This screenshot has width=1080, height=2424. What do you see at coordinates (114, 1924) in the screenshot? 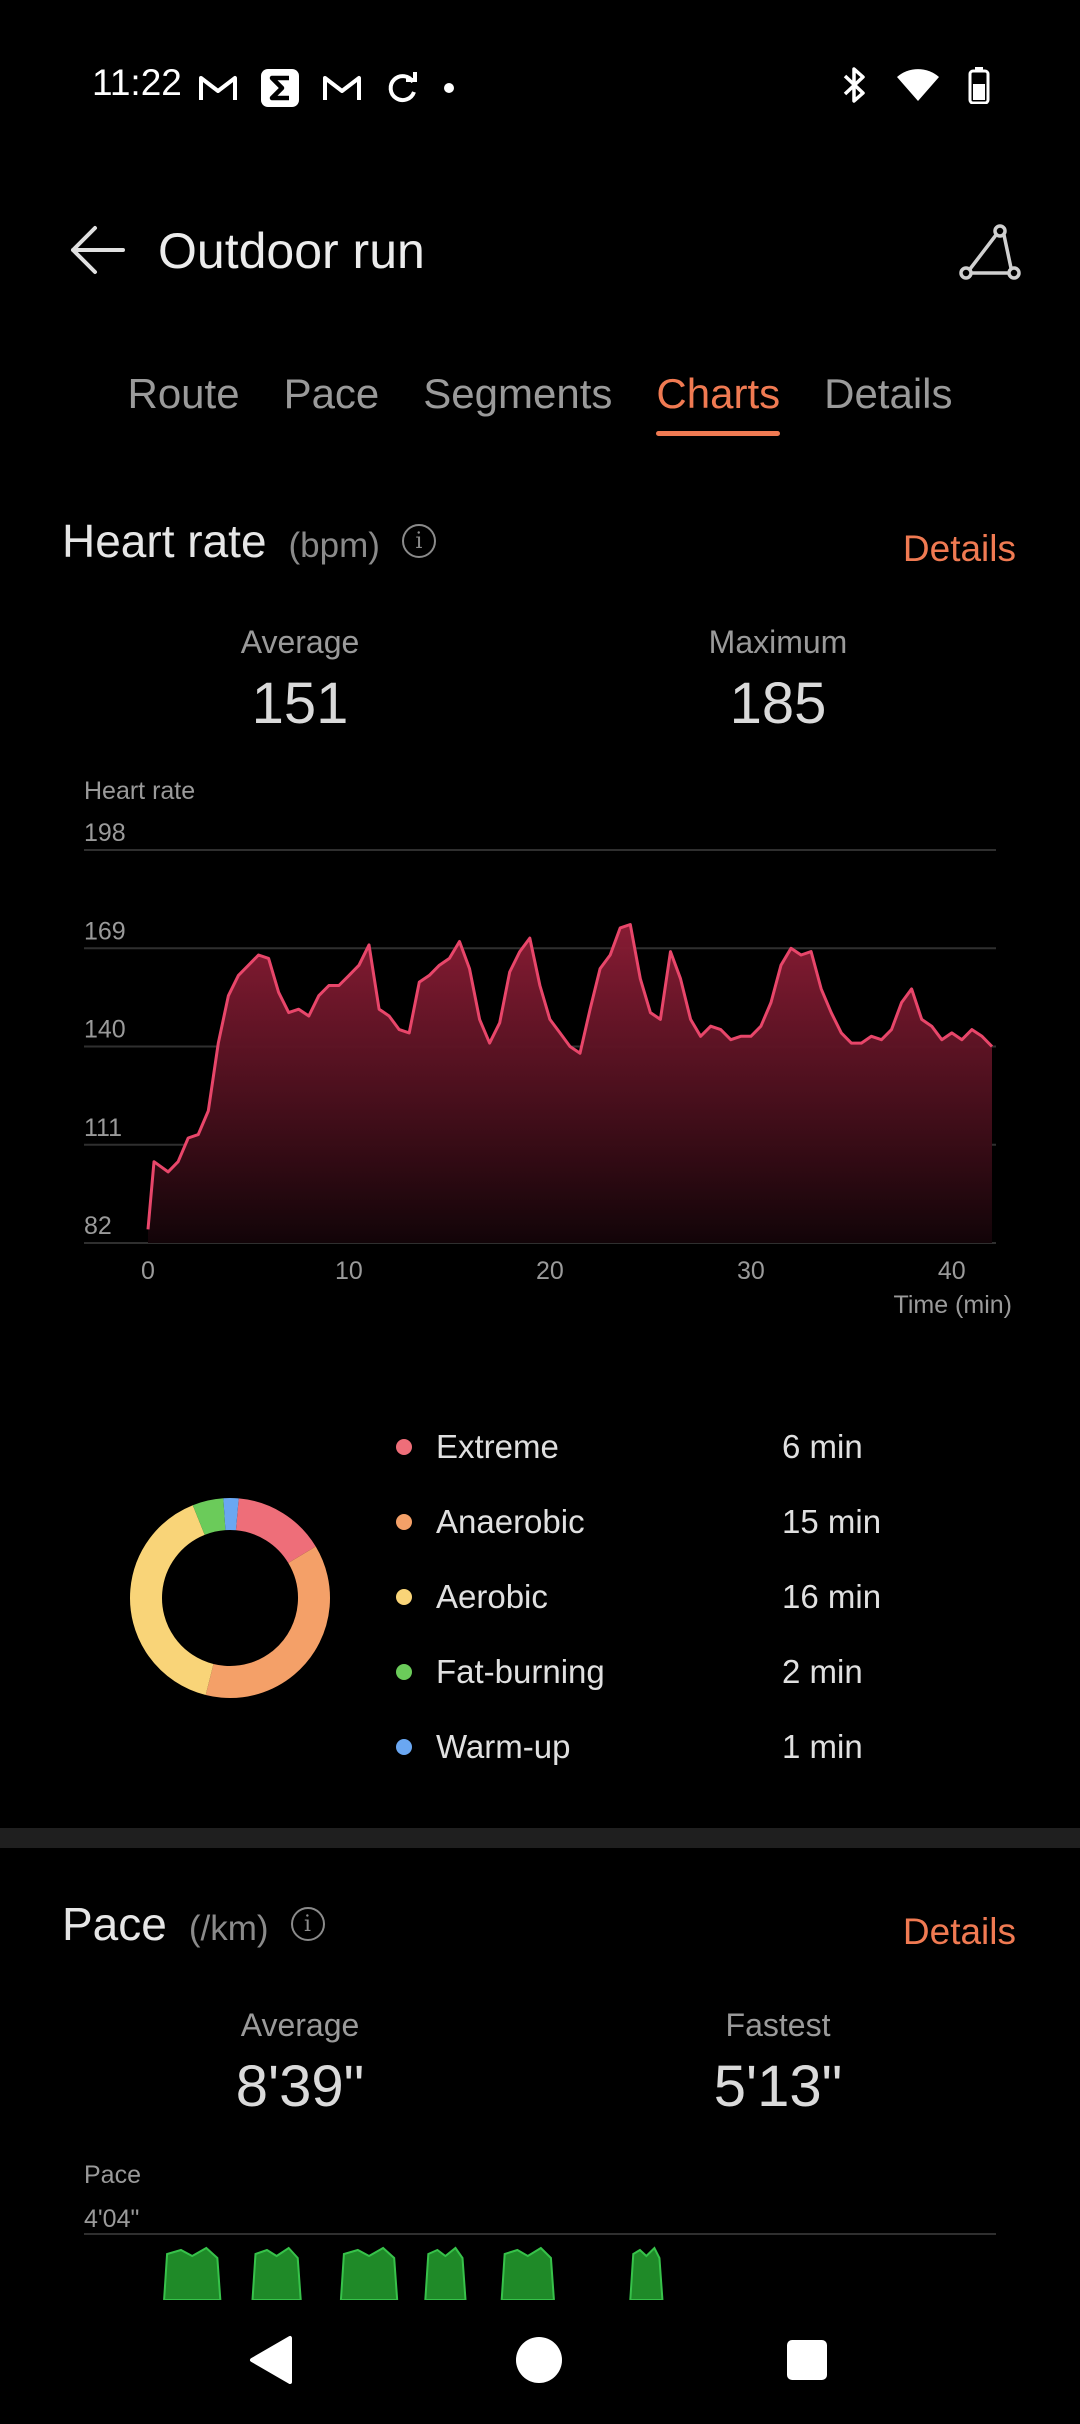
I see `pace-title: Pace` at bounding box center [114, 1924].